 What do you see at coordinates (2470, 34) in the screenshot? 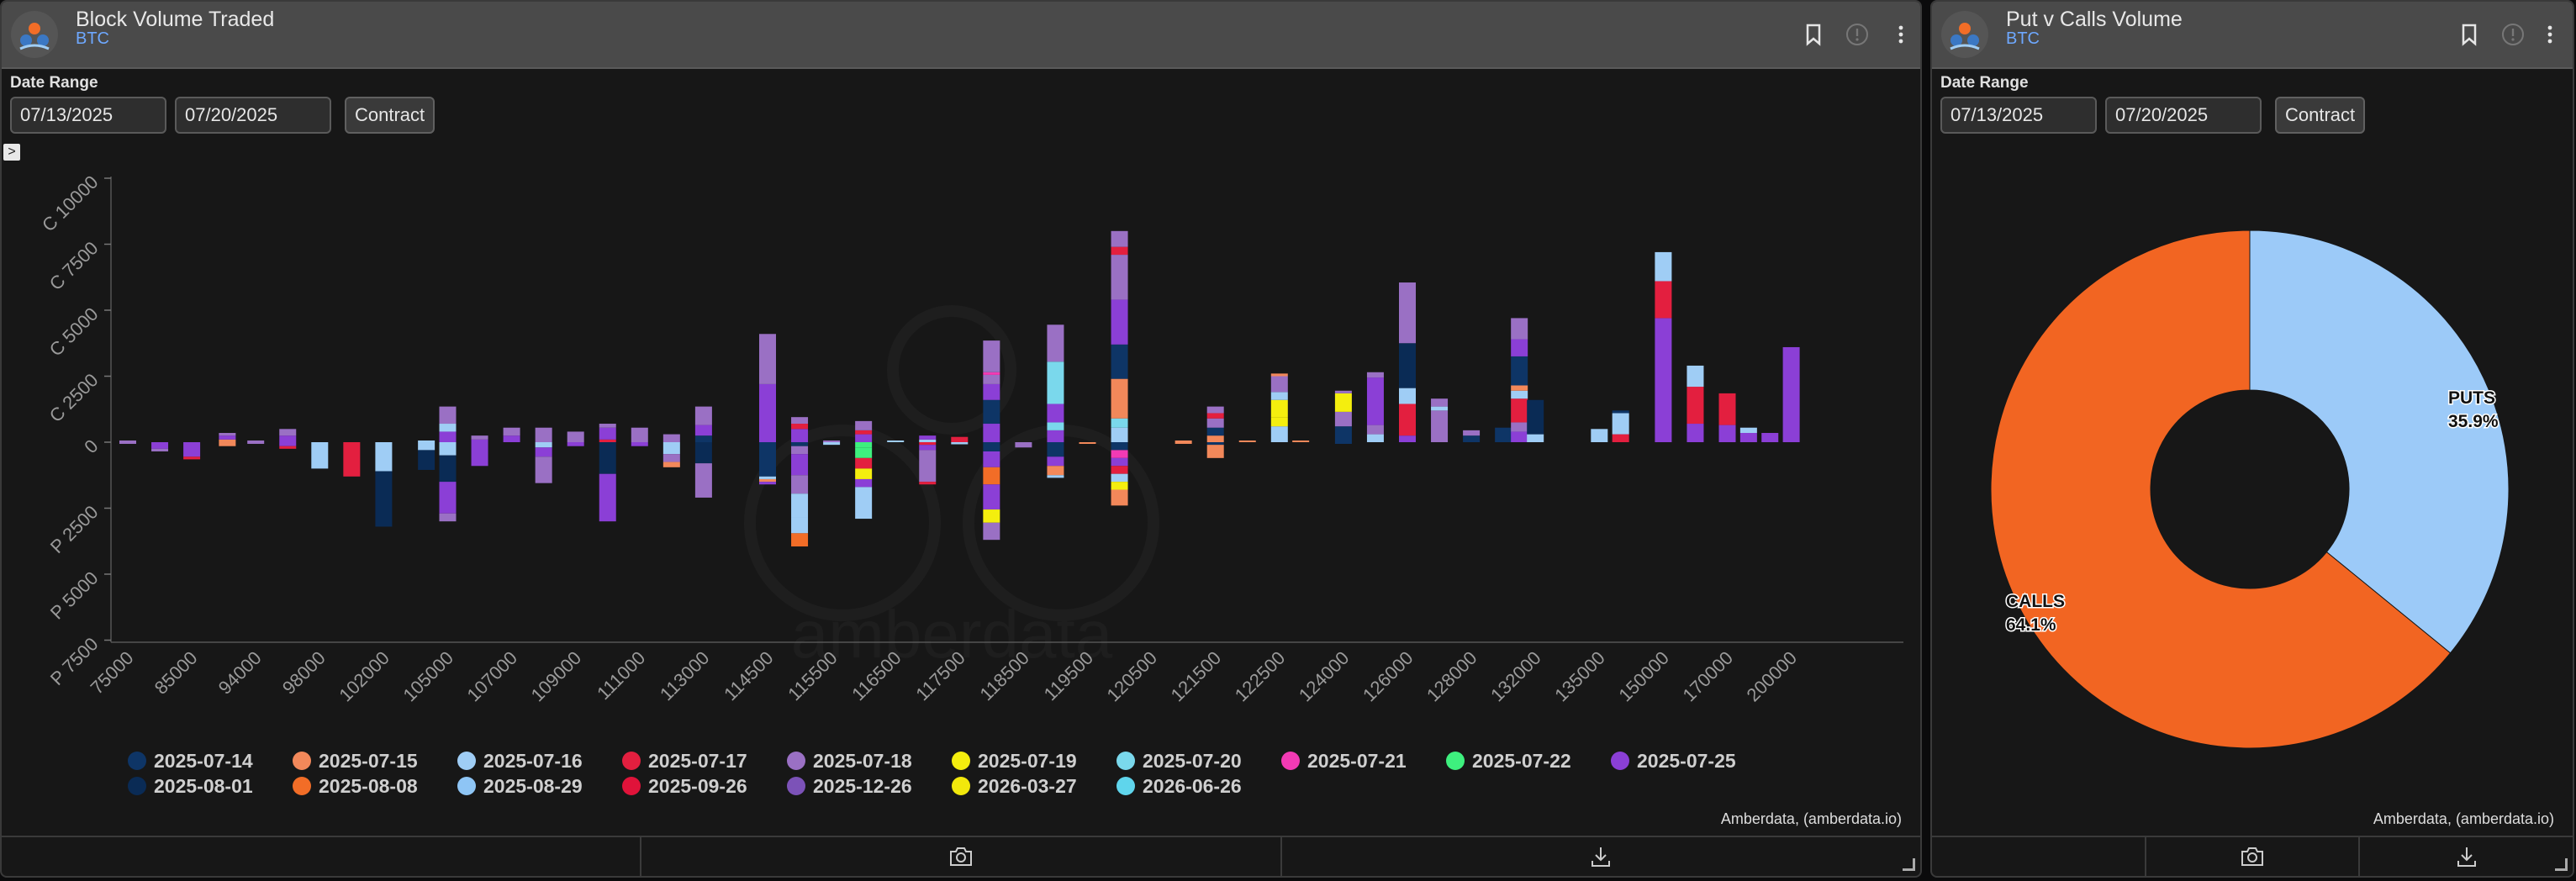
I see `bookmark-icon` at bounding box center [2470, 34].